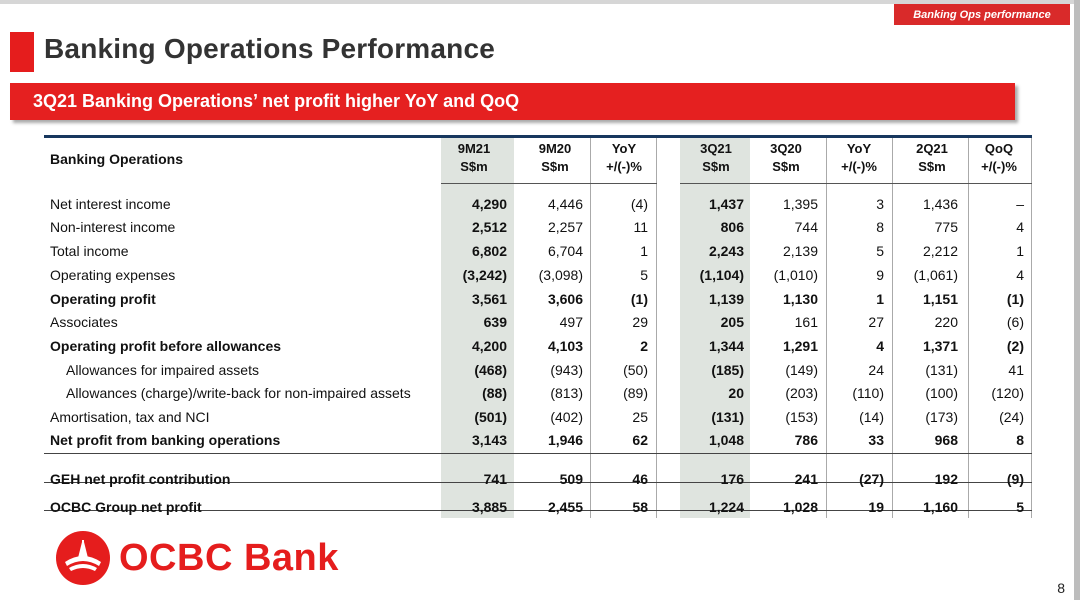 The image size is (1080, 600). I want to click on ocbc-logo: OCBC Bank, so click(197, 558).